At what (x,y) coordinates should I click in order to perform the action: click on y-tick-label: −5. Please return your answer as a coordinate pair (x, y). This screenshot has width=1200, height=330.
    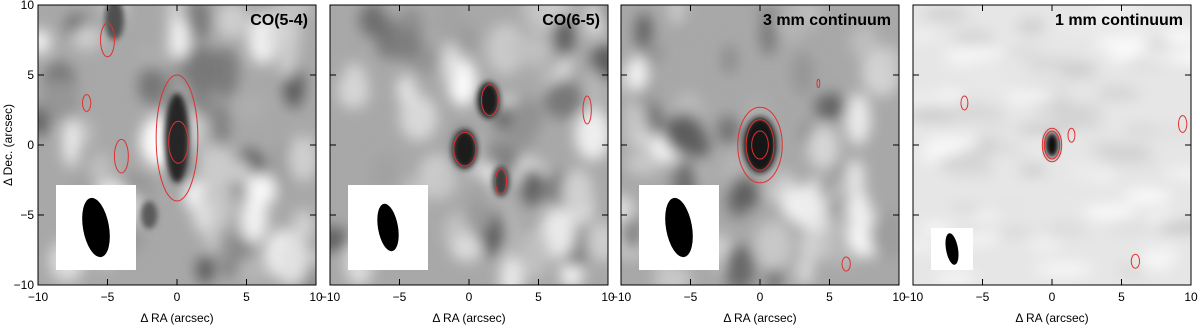
    Looking at the image, I should click on (27, 215).